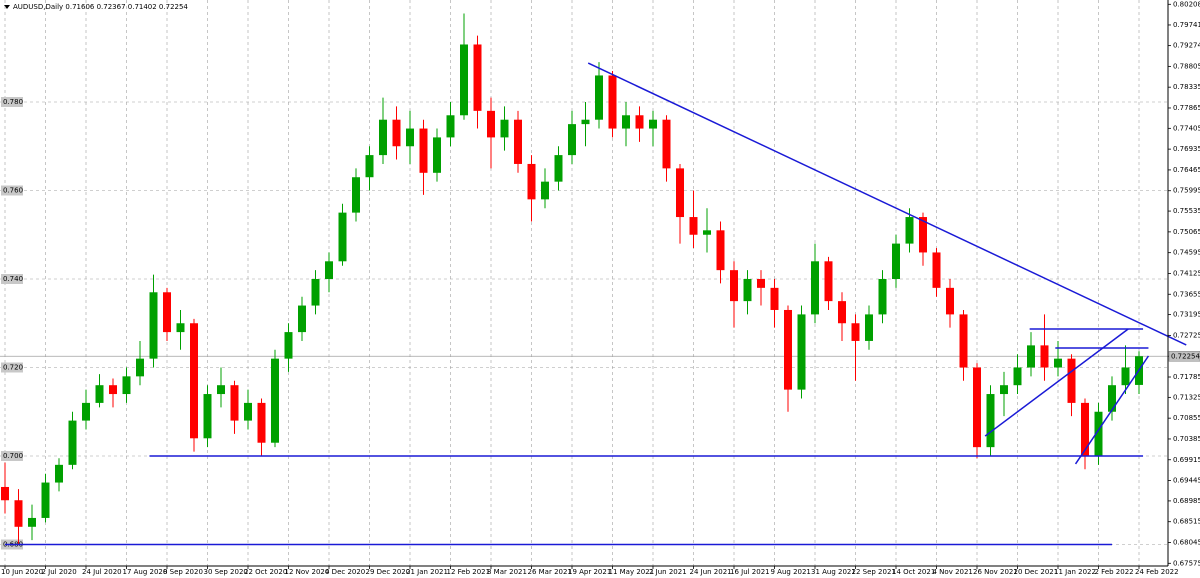  I want to click on y-tick-label: 0.78805, so click(1186, 66).